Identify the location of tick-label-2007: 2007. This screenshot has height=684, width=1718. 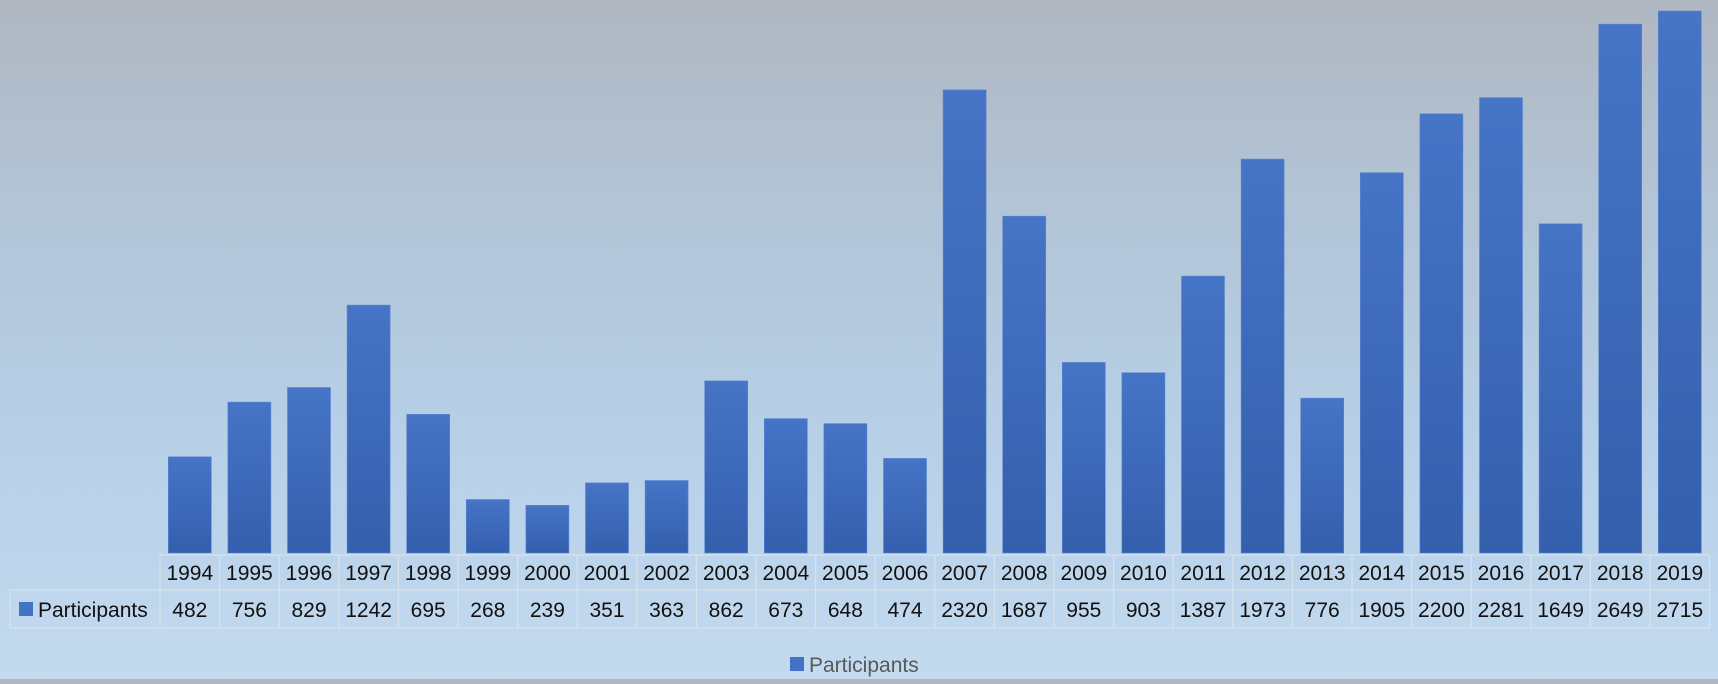
(964, 573).